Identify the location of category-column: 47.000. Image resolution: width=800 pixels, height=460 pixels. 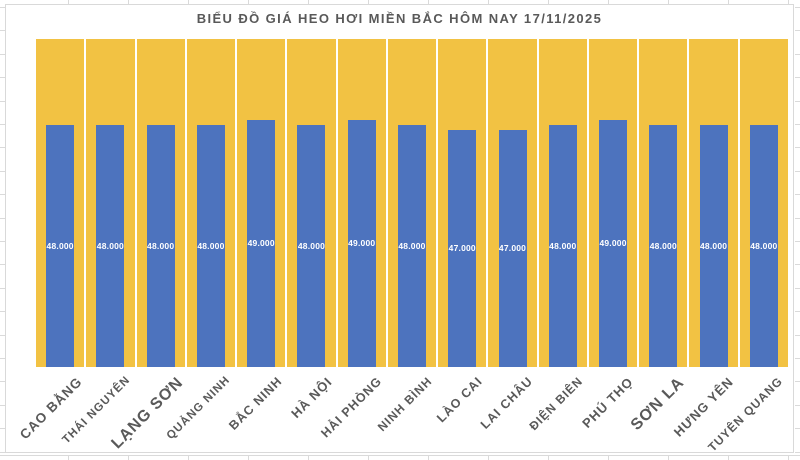
(462, 203).